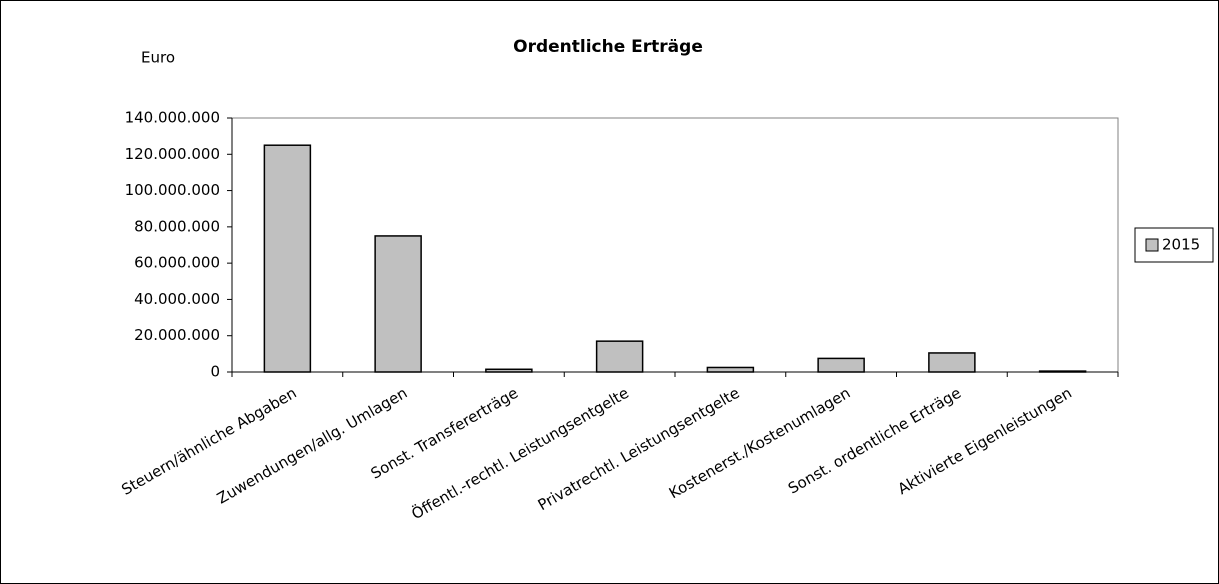 The height and width of the screenshot is (584, 1219). I want to click on y-axis-label: Euro, so click(158, 58).